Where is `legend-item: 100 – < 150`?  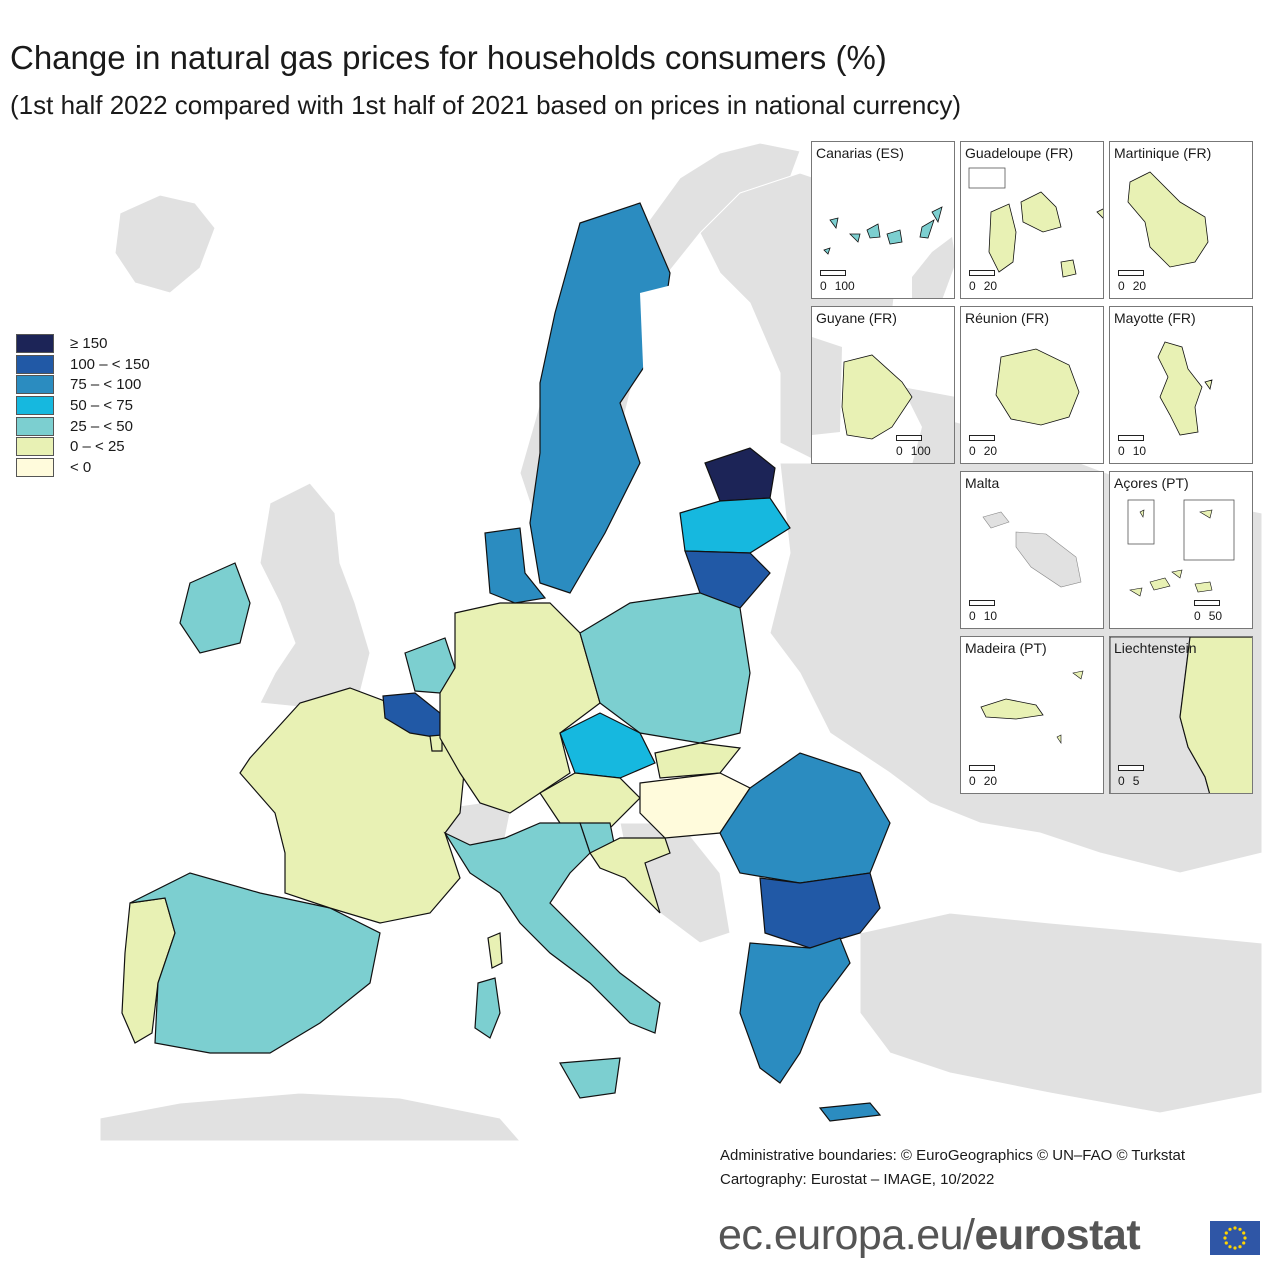
legend-item: 100 – < 150 is located at coordinates (83, 364).